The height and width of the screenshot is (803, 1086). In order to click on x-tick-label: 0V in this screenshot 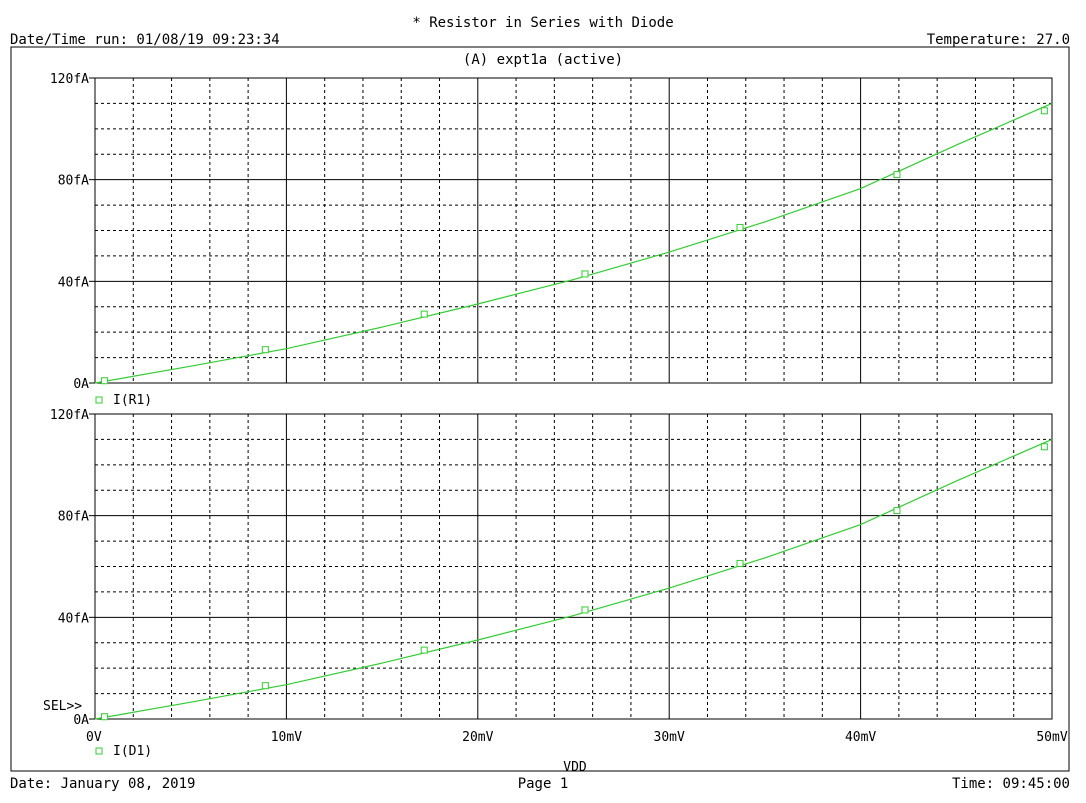, I will do `click(94, 737)`.